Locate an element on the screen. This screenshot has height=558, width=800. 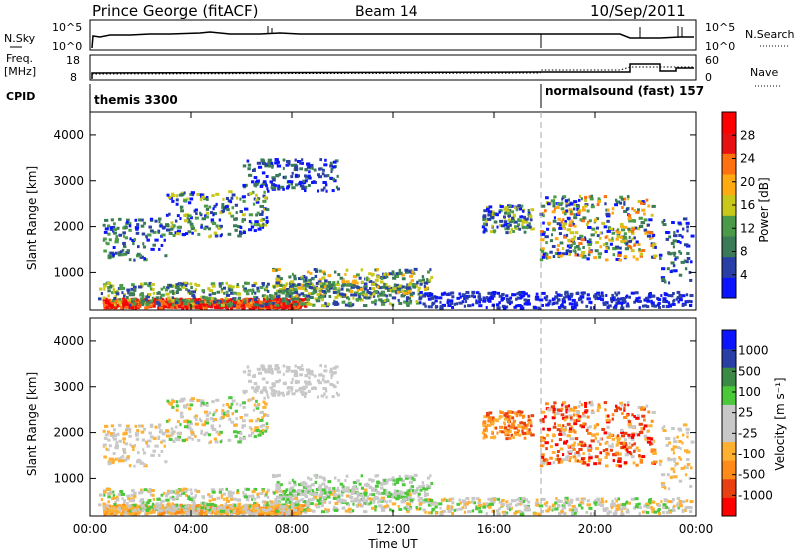
nsky-label: N.Sky is located at coordinates (20, 38).